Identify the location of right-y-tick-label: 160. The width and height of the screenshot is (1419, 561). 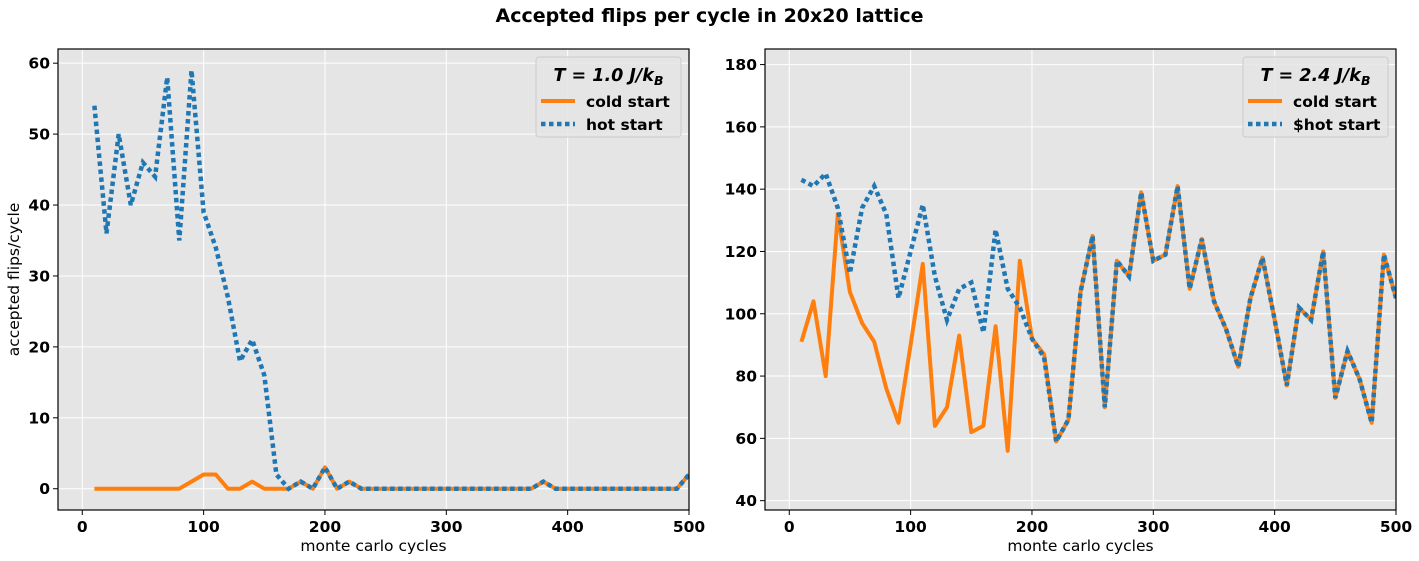
(741, 127).